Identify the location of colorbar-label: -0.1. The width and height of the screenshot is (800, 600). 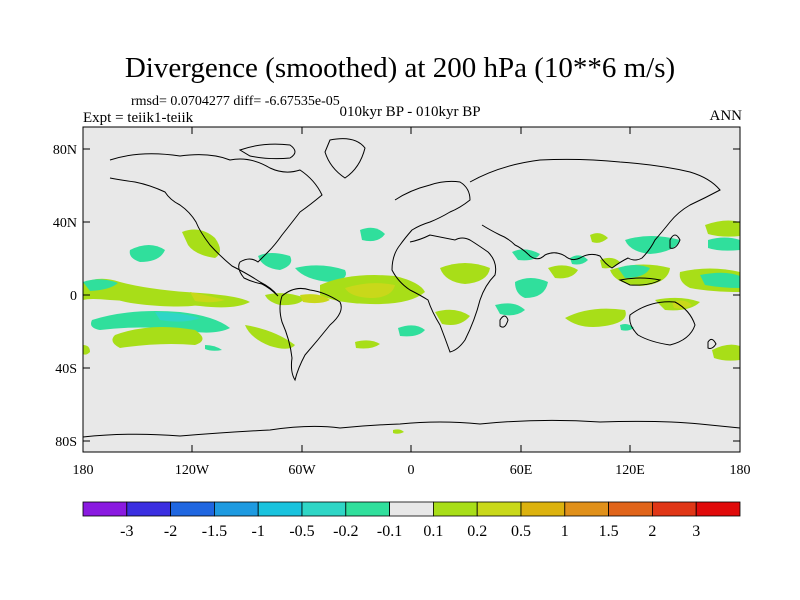
(389, 531).